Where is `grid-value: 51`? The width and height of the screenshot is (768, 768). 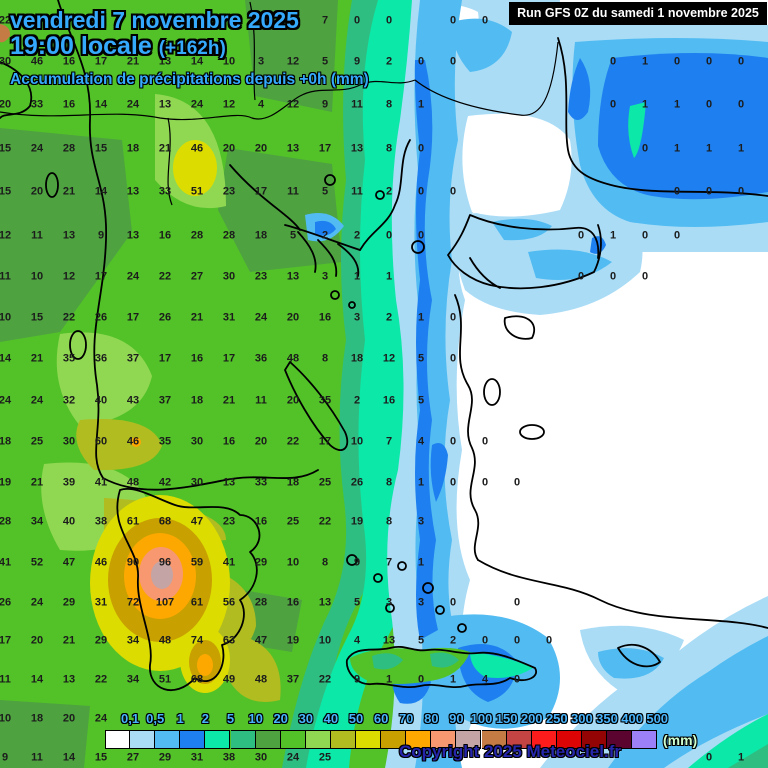
grid-value: 51 is located at coordinates (197, 191).